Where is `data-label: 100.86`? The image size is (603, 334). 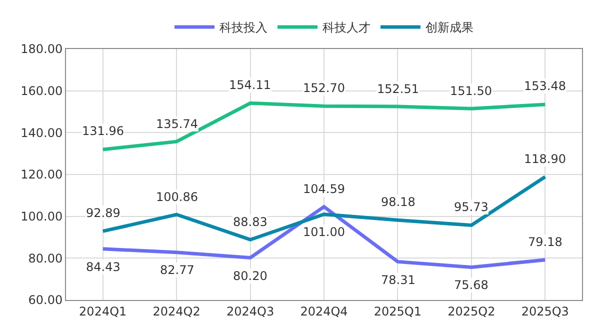 data-label: 100.86 is located at coordinates (177, 197).